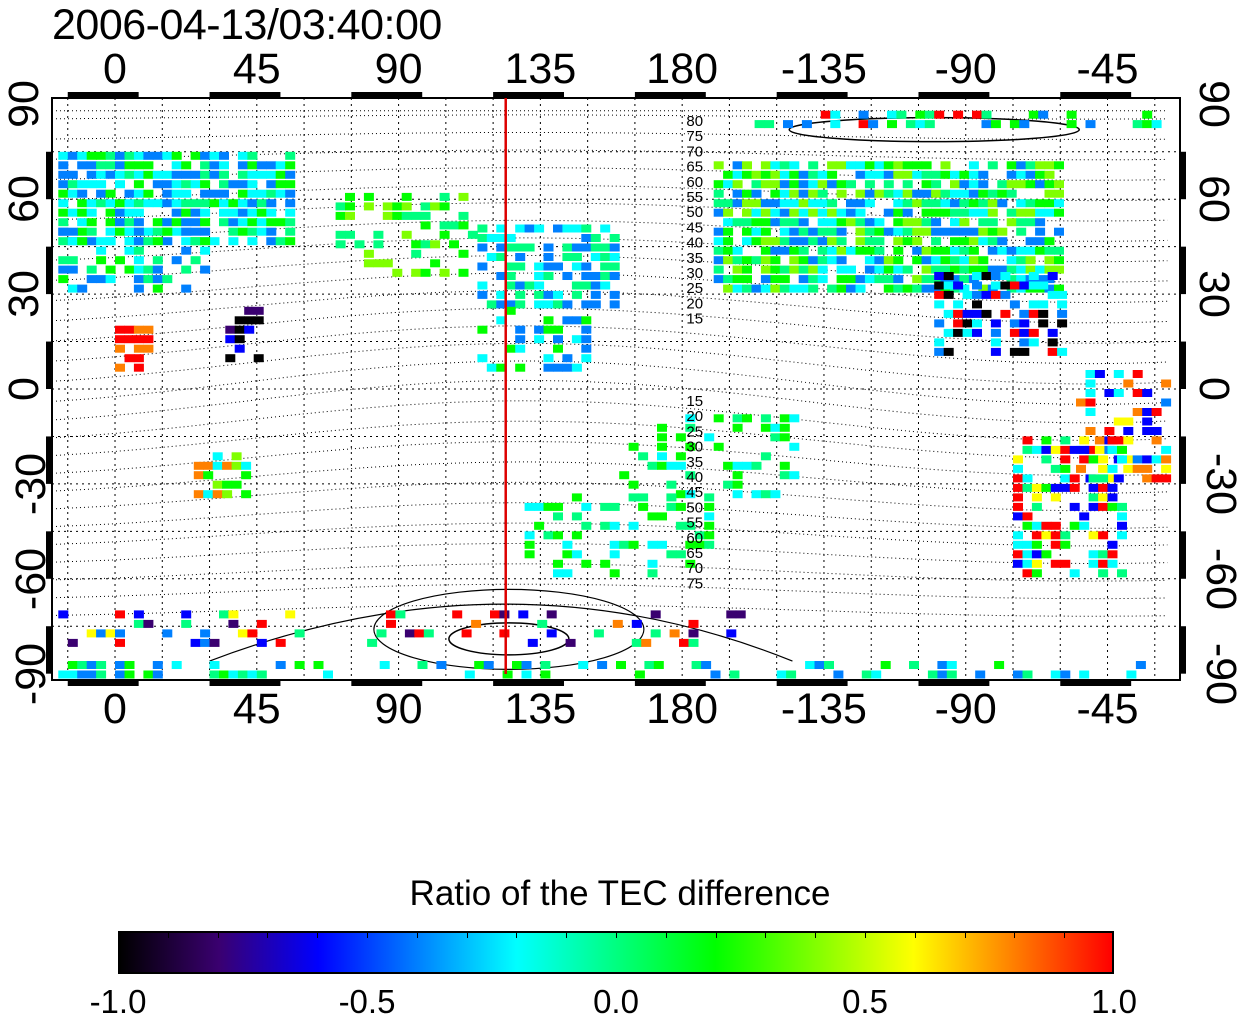 The width and height of the screenshot is (1240, 1024). What do you see at coordinates (694, 583) in the screenshot?
I see `contour-label: 75` at bounding box center [694, 583].